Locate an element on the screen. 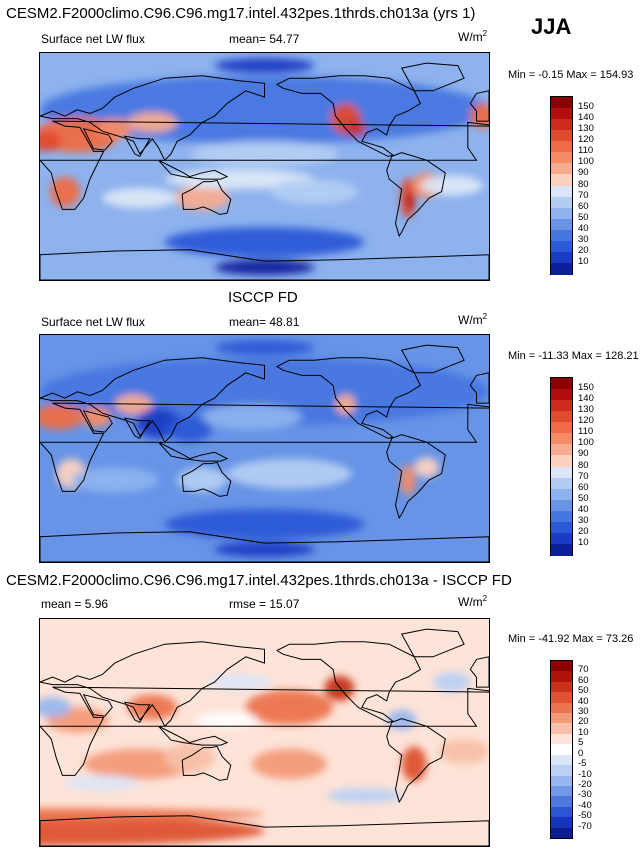  colorbar-tick-label: 90 is located at coordinates (583, 173).